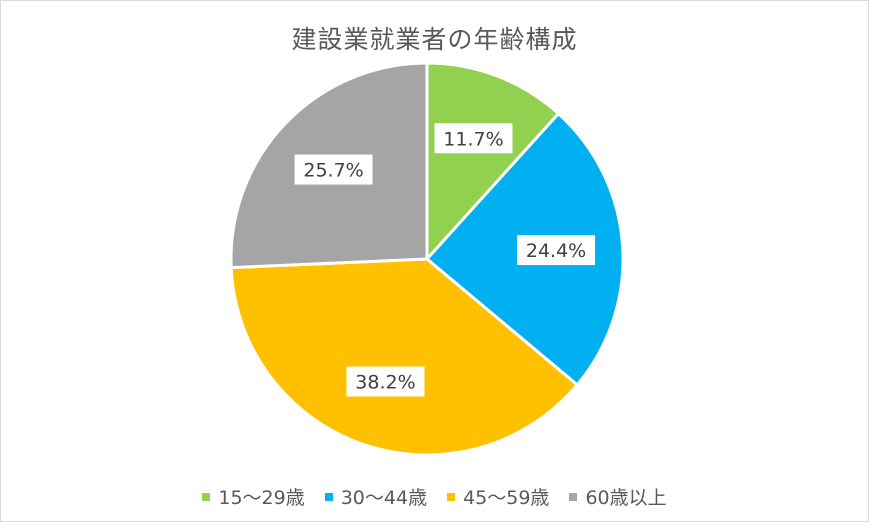 Image resolution: width=869 pixels, height=522 pixels. What do you see at coordinates (261, 498) in the screenshot?
I see `legend-label-15-29: 15～29歳` at bounding box center [261, 498].